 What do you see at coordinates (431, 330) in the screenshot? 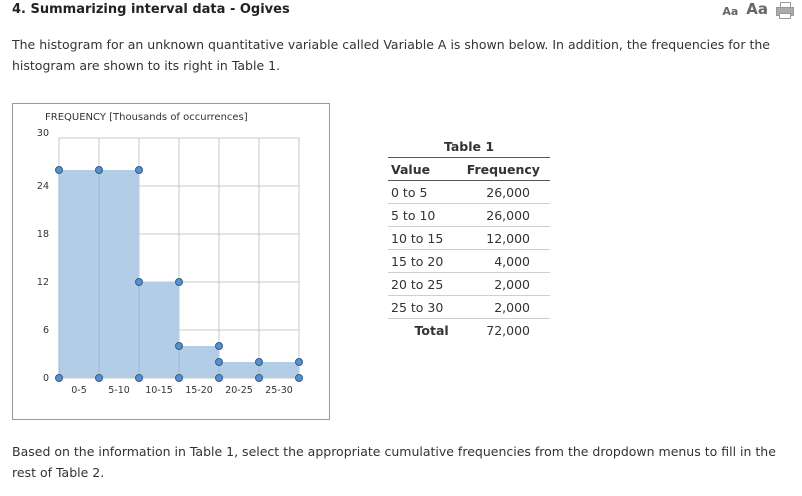
I see `table1-total-label: Total` at bounding box center [431, 330].